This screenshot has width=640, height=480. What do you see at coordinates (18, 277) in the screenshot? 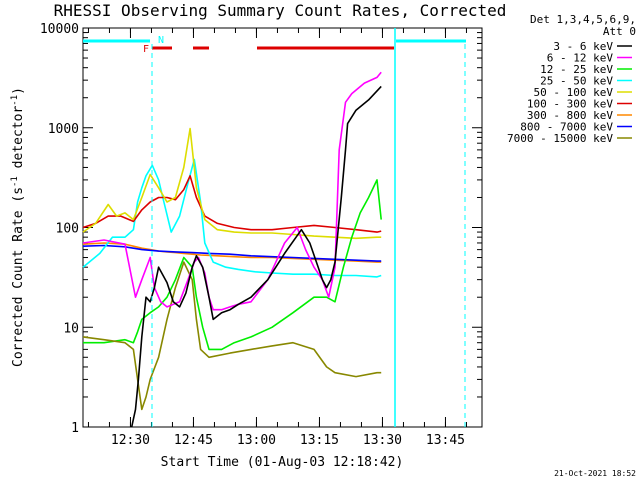
I see `y-axis-label-main: Corrected Count Rate (s` at bounding box center [18, 277].